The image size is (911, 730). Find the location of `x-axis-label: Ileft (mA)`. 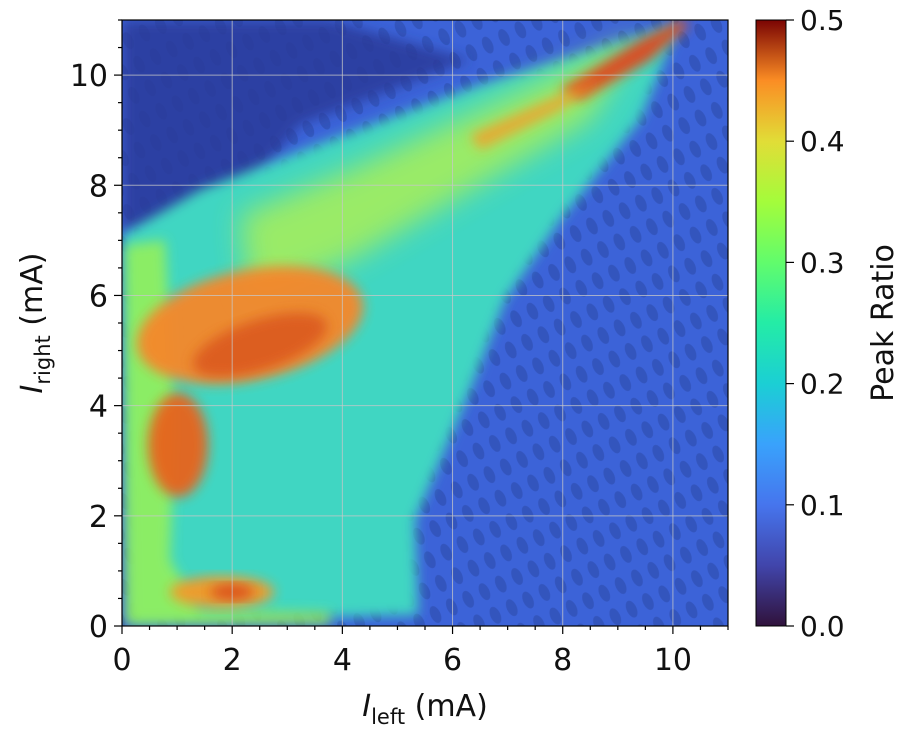

x-axis-label: Ileft (mA) is located at coordinates (425, 709).